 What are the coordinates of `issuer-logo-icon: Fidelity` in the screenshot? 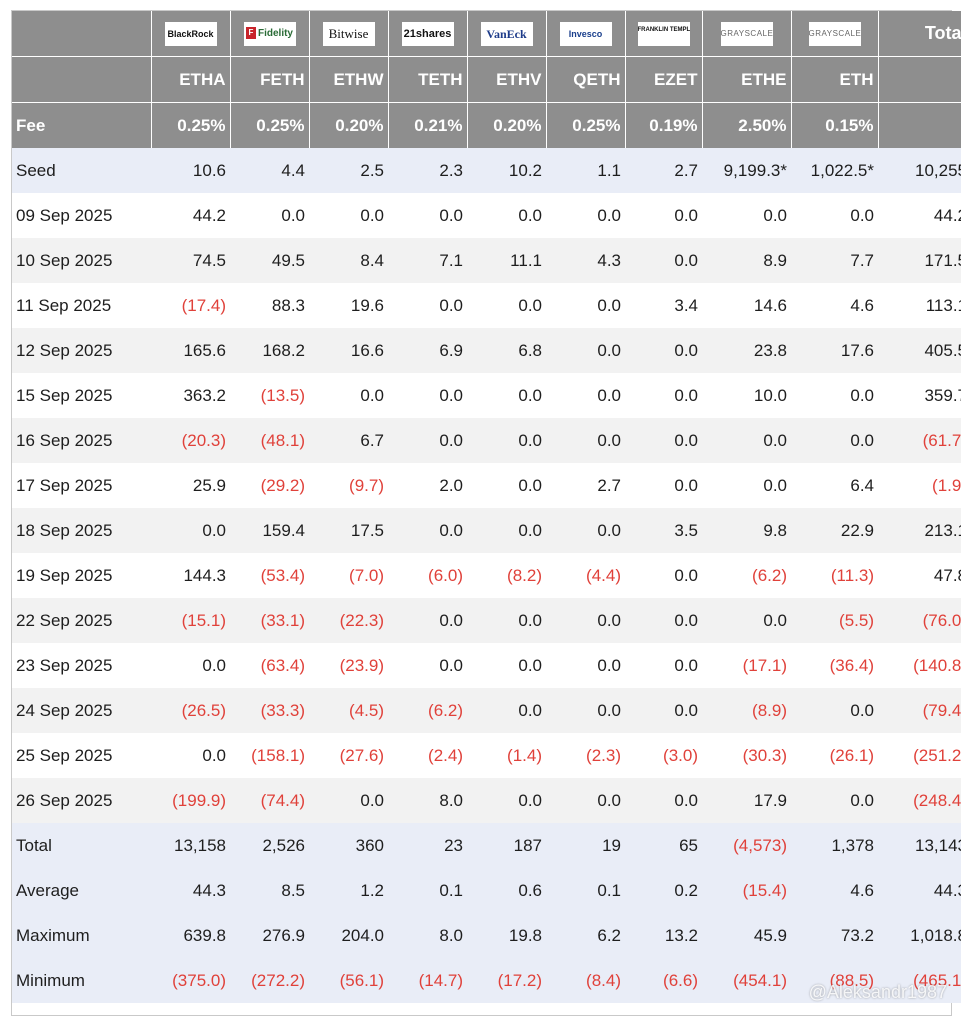 It's located at (269, 33).